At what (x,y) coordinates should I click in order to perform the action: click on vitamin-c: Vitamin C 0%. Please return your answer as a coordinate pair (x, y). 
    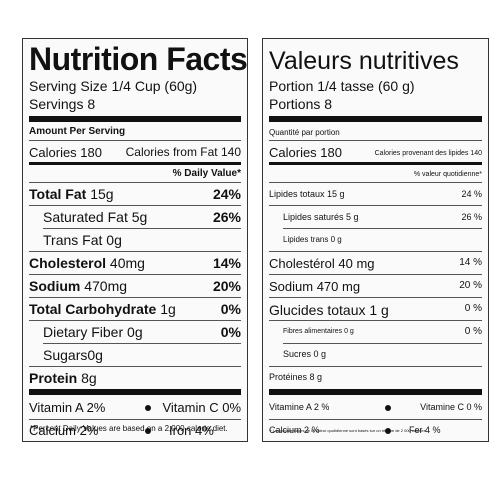
    Looking at the image, I should click on (201, 407).